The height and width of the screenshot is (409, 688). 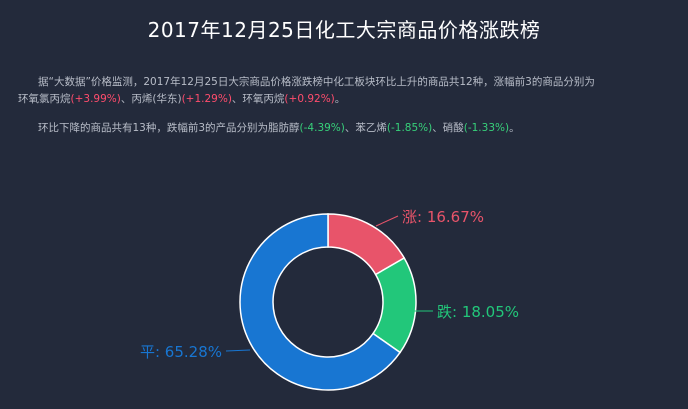 I want to click on fall-intro: 环比下降的商品共有13种，跌幅前3的产品分别为, so click(x=153, y=128).